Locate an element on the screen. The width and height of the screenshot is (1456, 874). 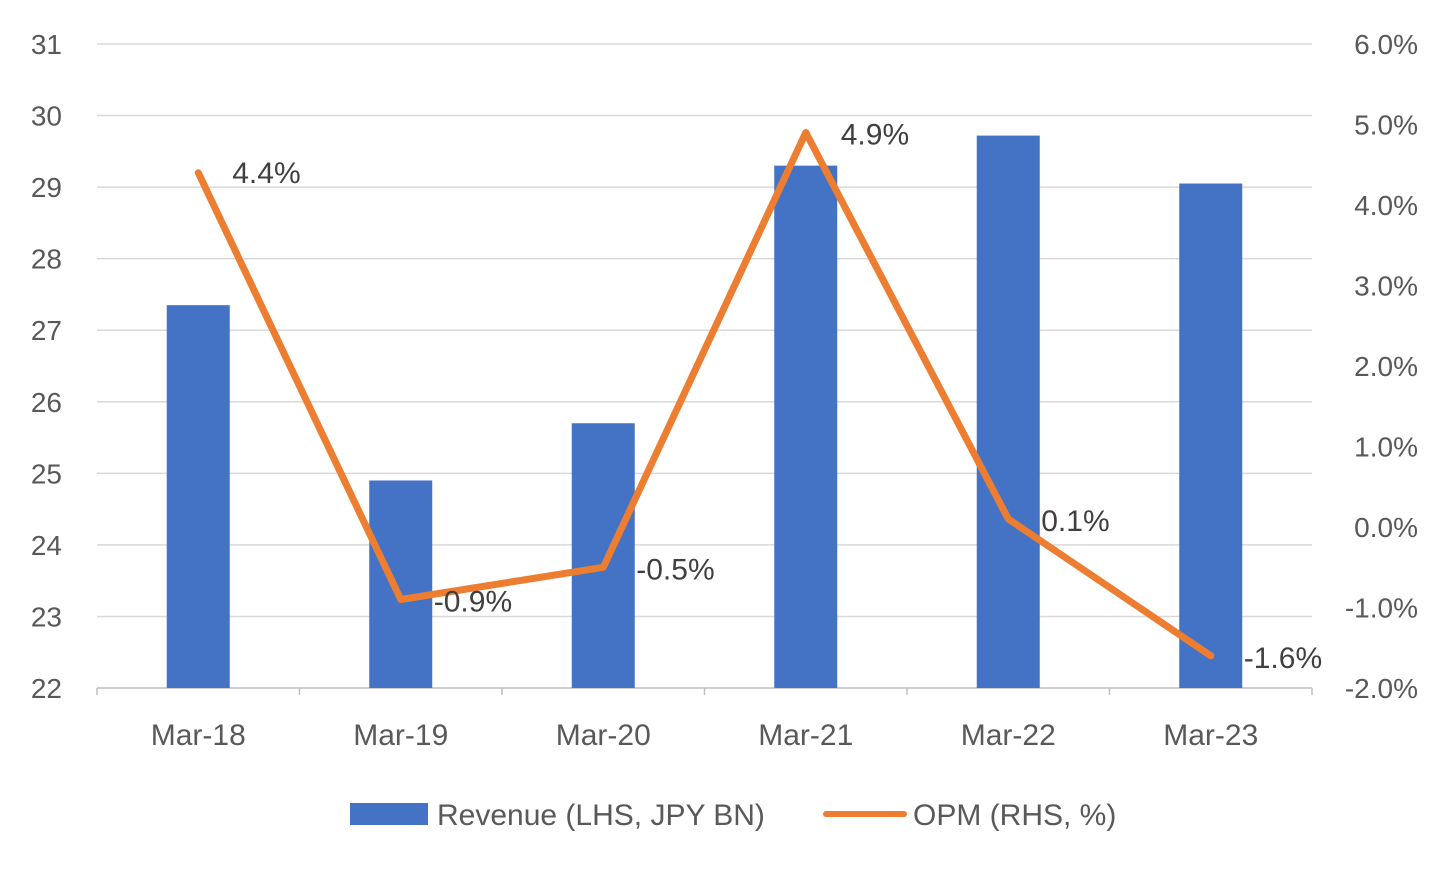
opm-data-label: -0.5% is located at coordinates (675, 569).